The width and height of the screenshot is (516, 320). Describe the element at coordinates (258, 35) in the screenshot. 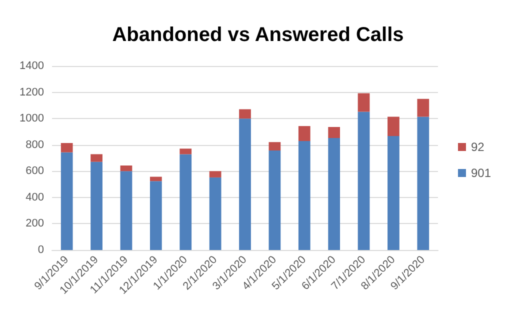

I see `chart-title: Abandoned vs Answered Calls` at that location.